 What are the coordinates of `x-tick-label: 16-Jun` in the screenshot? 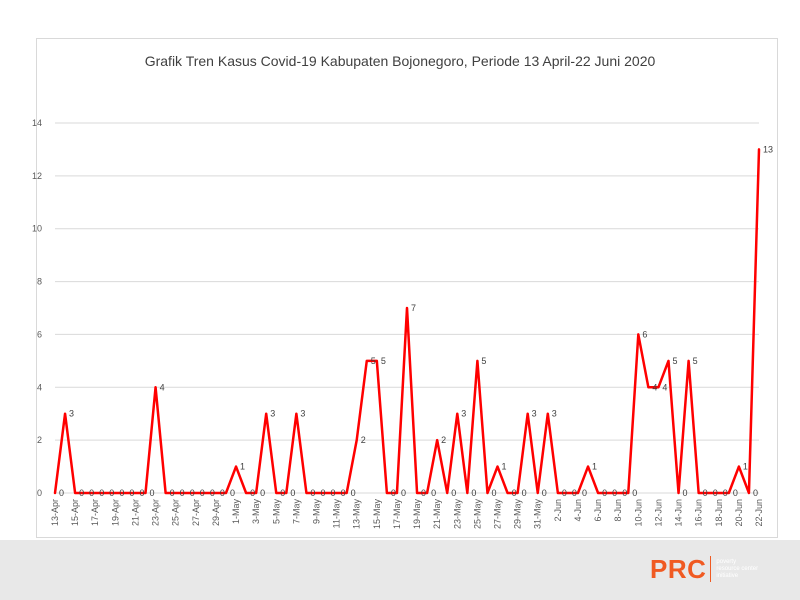 It's located at (699, 513).